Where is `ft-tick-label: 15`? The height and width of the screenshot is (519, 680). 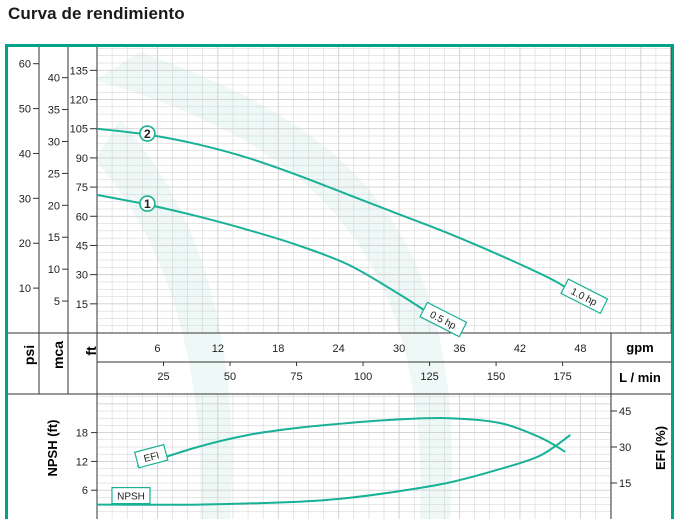 ft-tick-label: 15 is located at coordinates (82, 305).